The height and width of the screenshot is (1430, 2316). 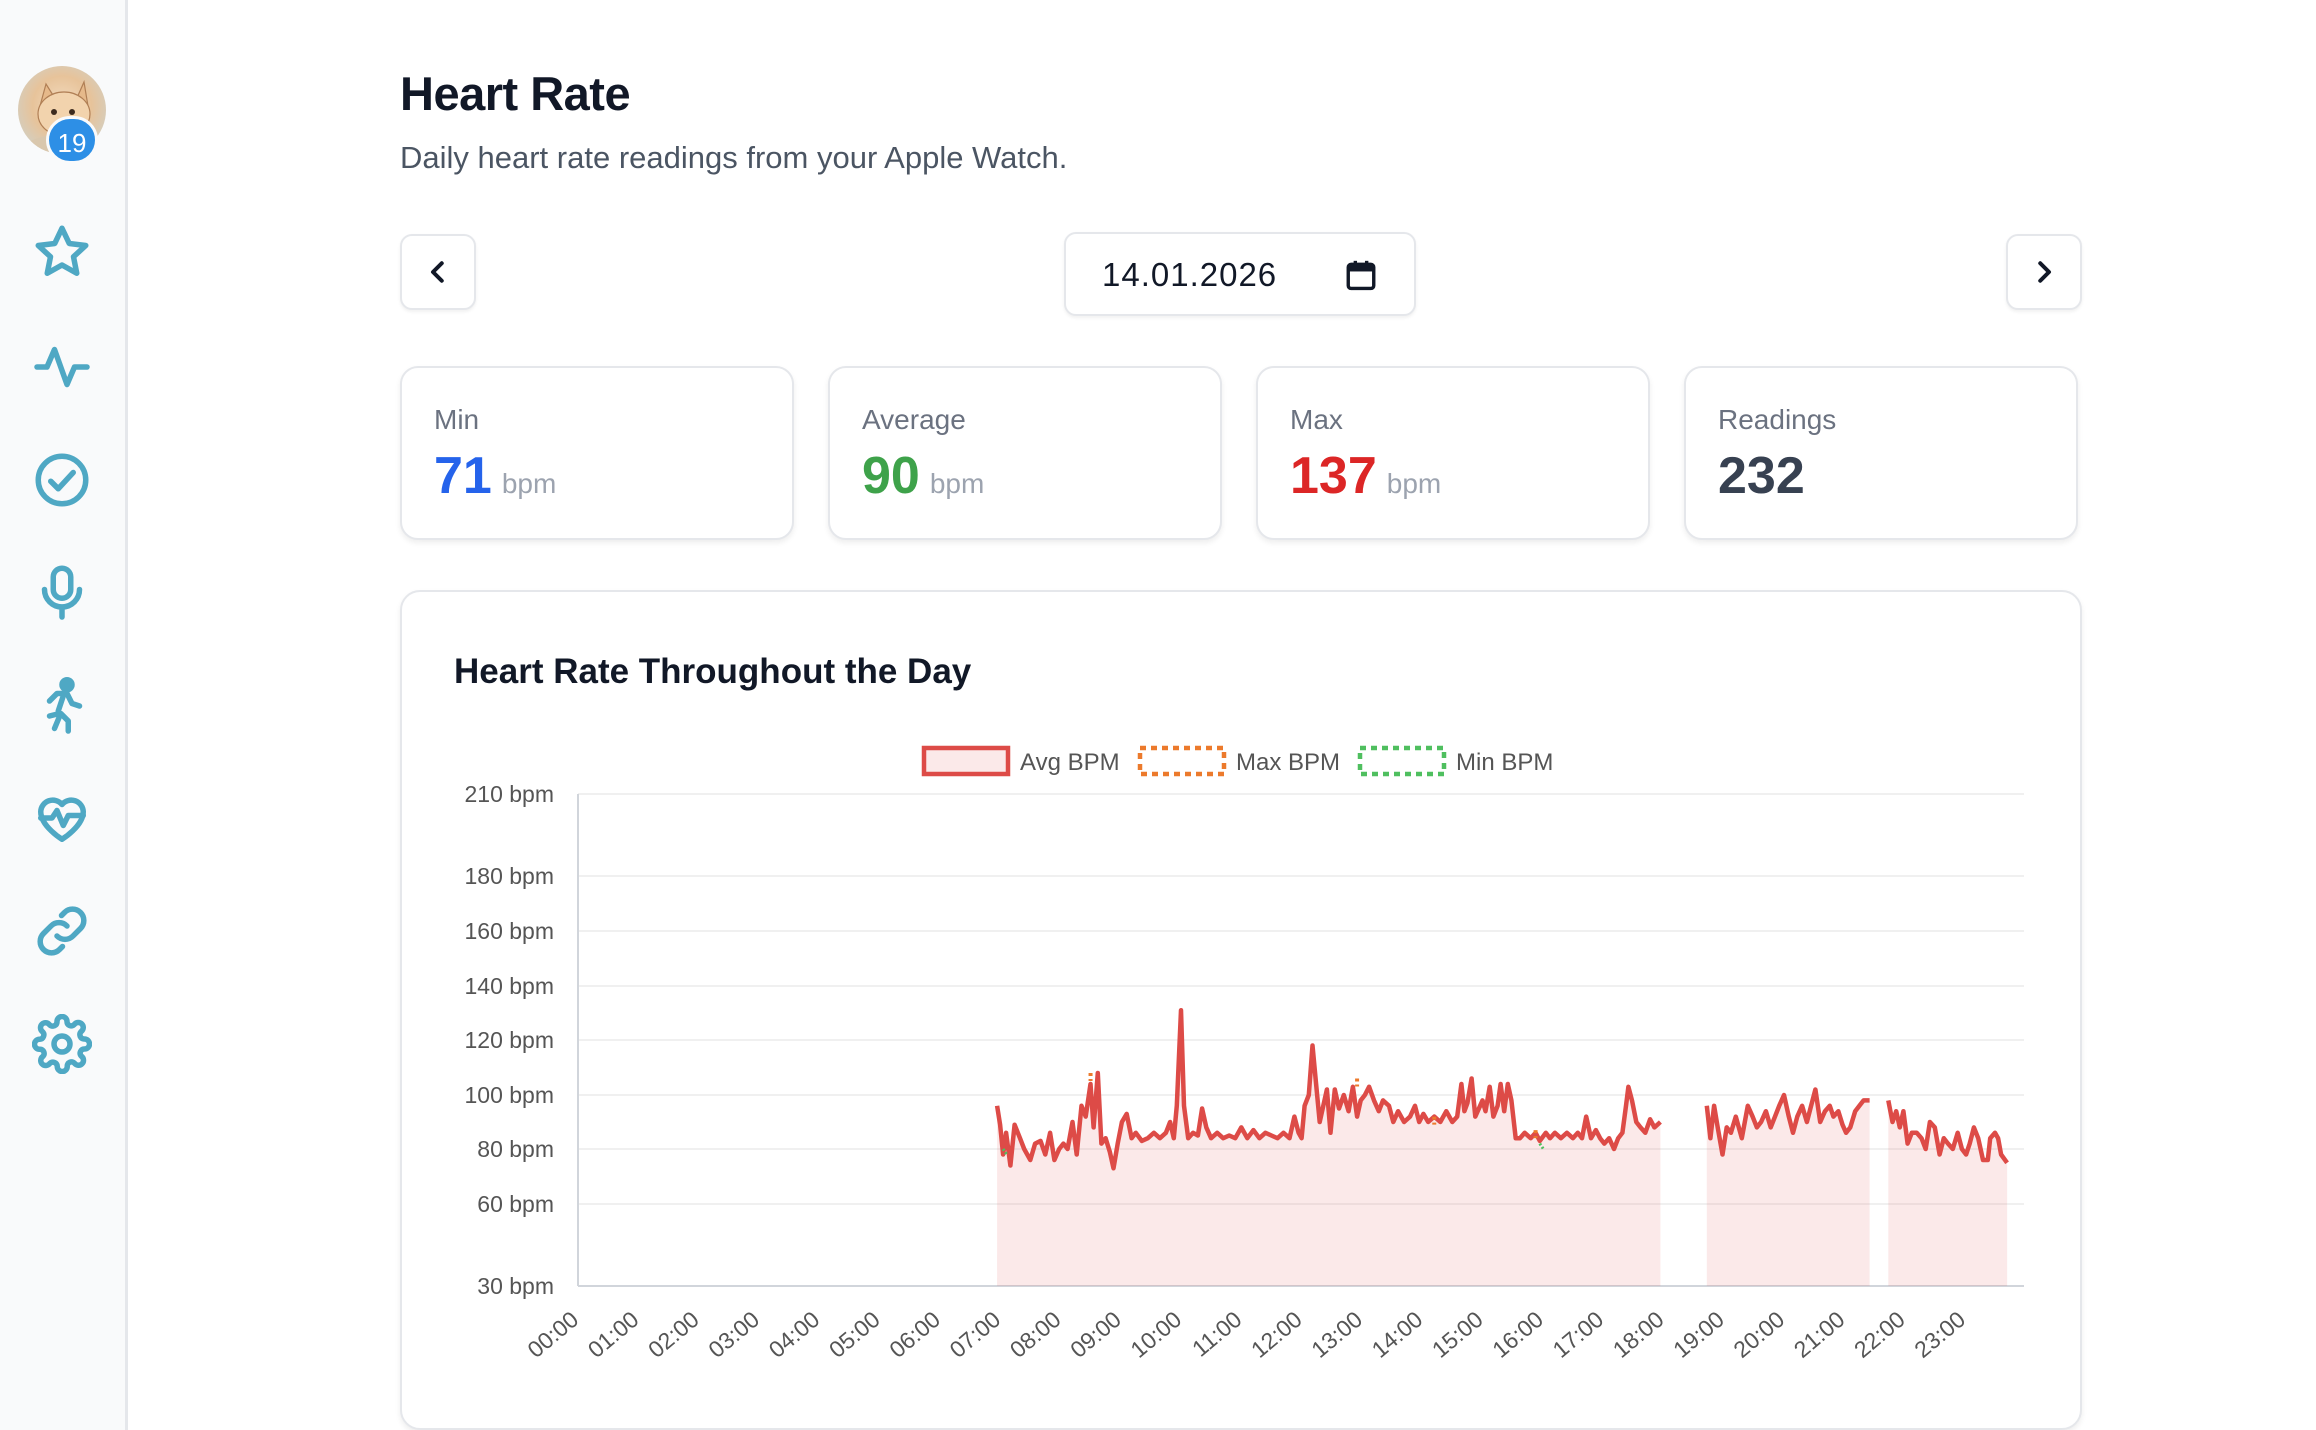 I want to click on stat-card-max: Max 137 bpm, so click(x=1453, y=453).